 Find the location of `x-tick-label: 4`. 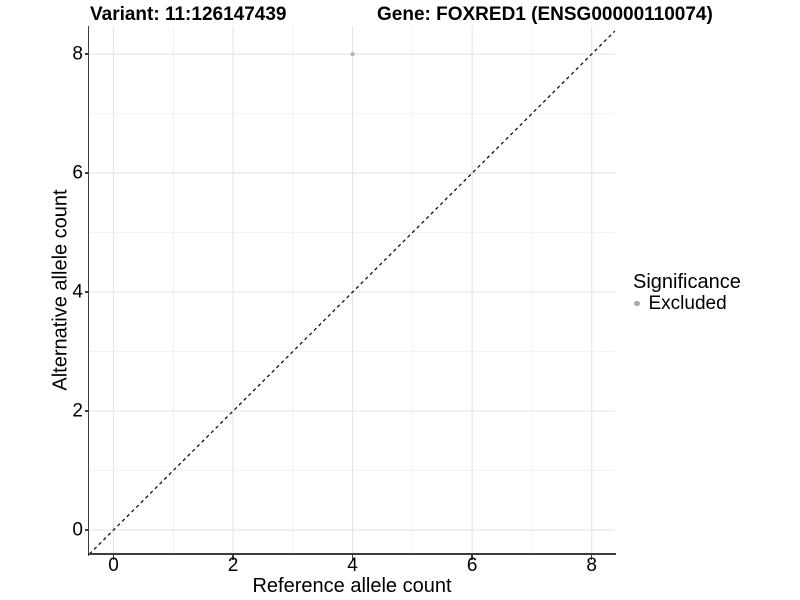

x-tick-label: 4 is located at coordinates (352, 565).